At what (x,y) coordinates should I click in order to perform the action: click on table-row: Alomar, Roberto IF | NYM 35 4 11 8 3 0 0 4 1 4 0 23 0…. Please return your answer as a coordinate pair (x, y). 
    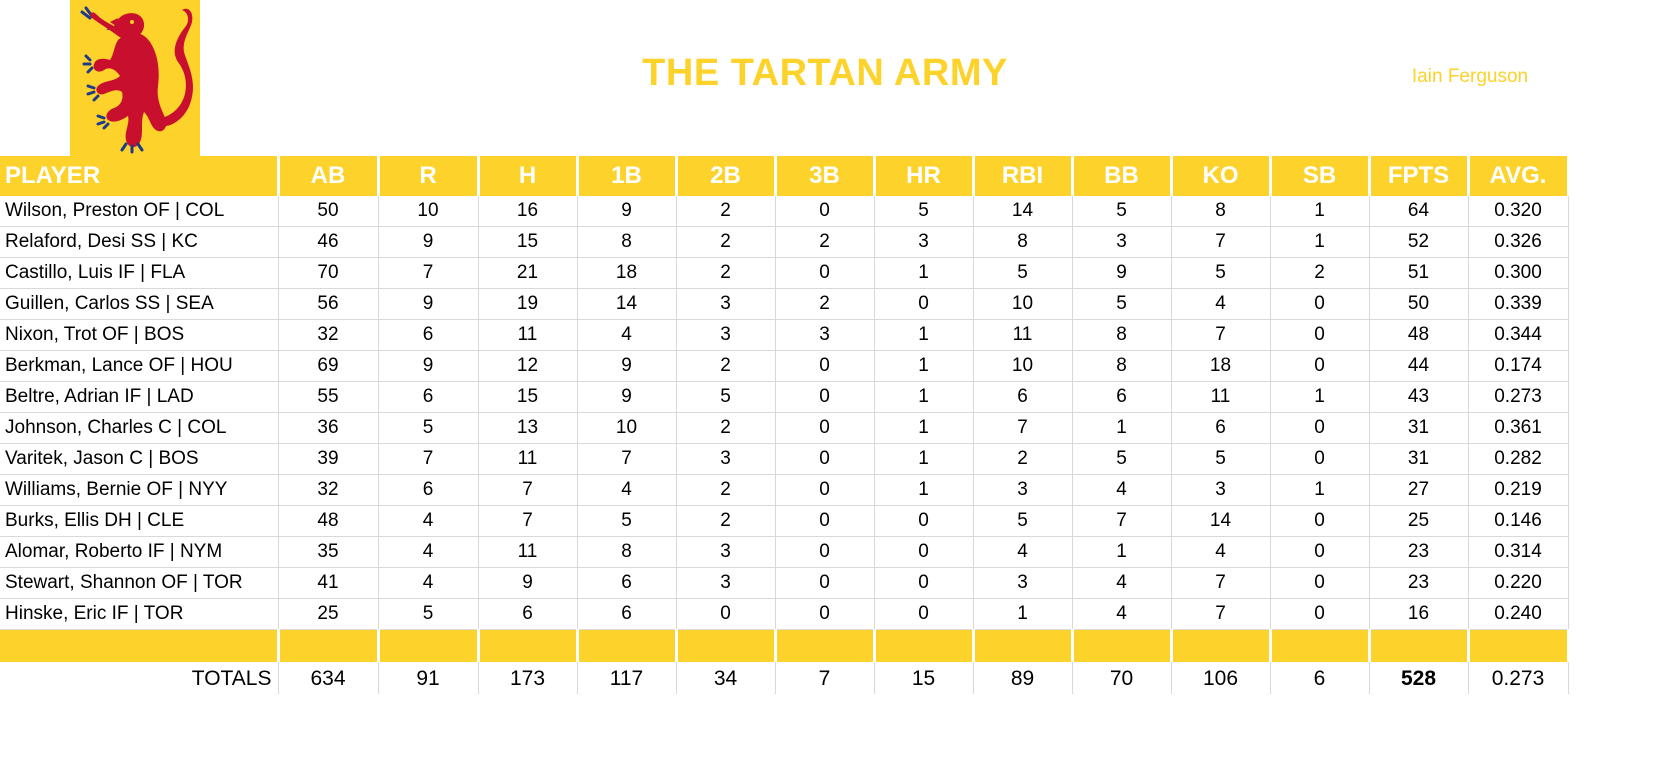
    Looking at the image, I should click on (784, 552).